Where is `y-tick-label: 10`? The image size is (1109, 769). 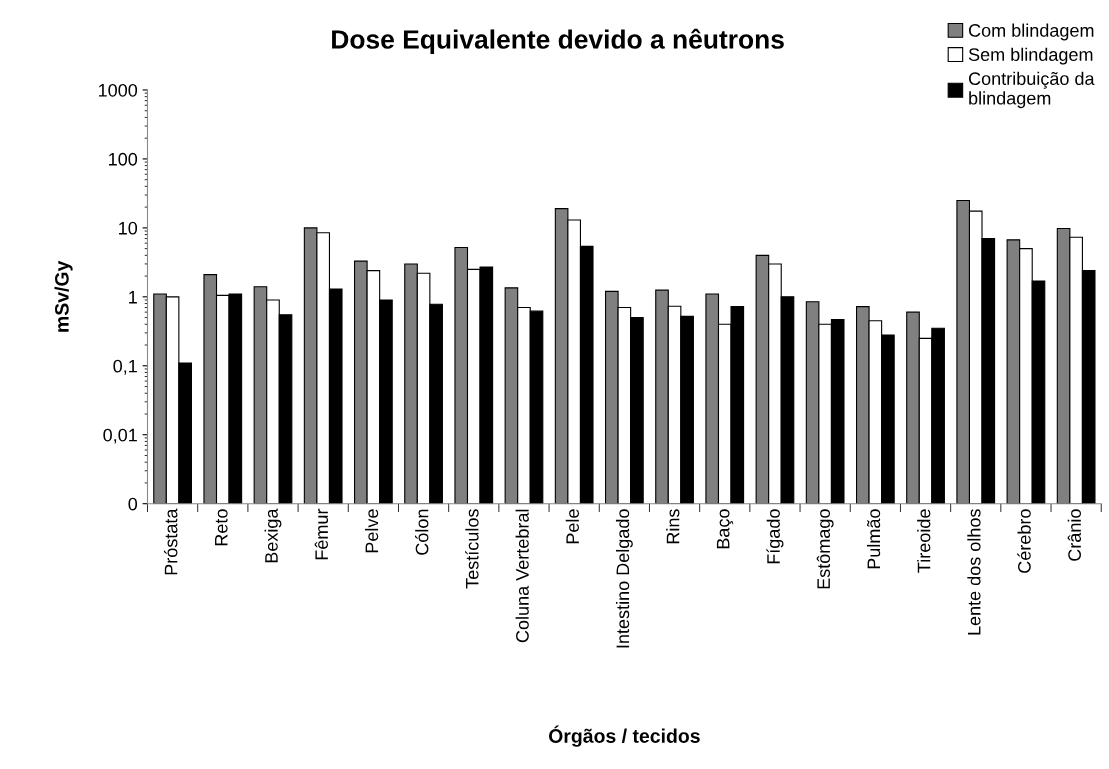
y-tick-label: 10 is located at coordinates (128, 228).